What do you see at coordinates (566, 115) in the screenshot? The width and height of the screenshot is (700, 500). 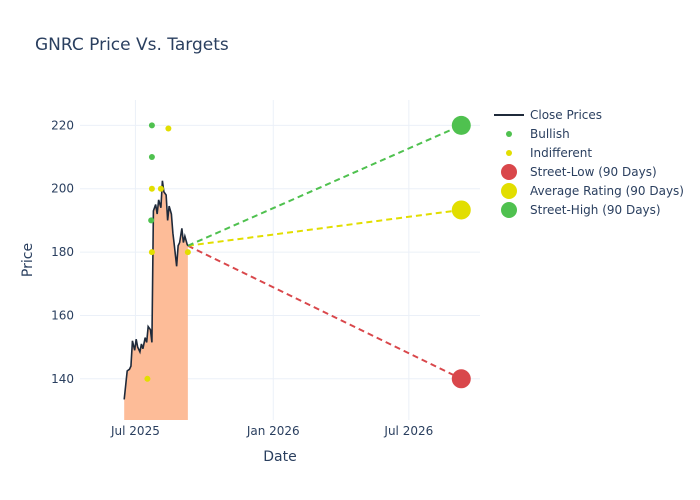 I see `legend-label: Close Prices` at bounding box center [566, 115].